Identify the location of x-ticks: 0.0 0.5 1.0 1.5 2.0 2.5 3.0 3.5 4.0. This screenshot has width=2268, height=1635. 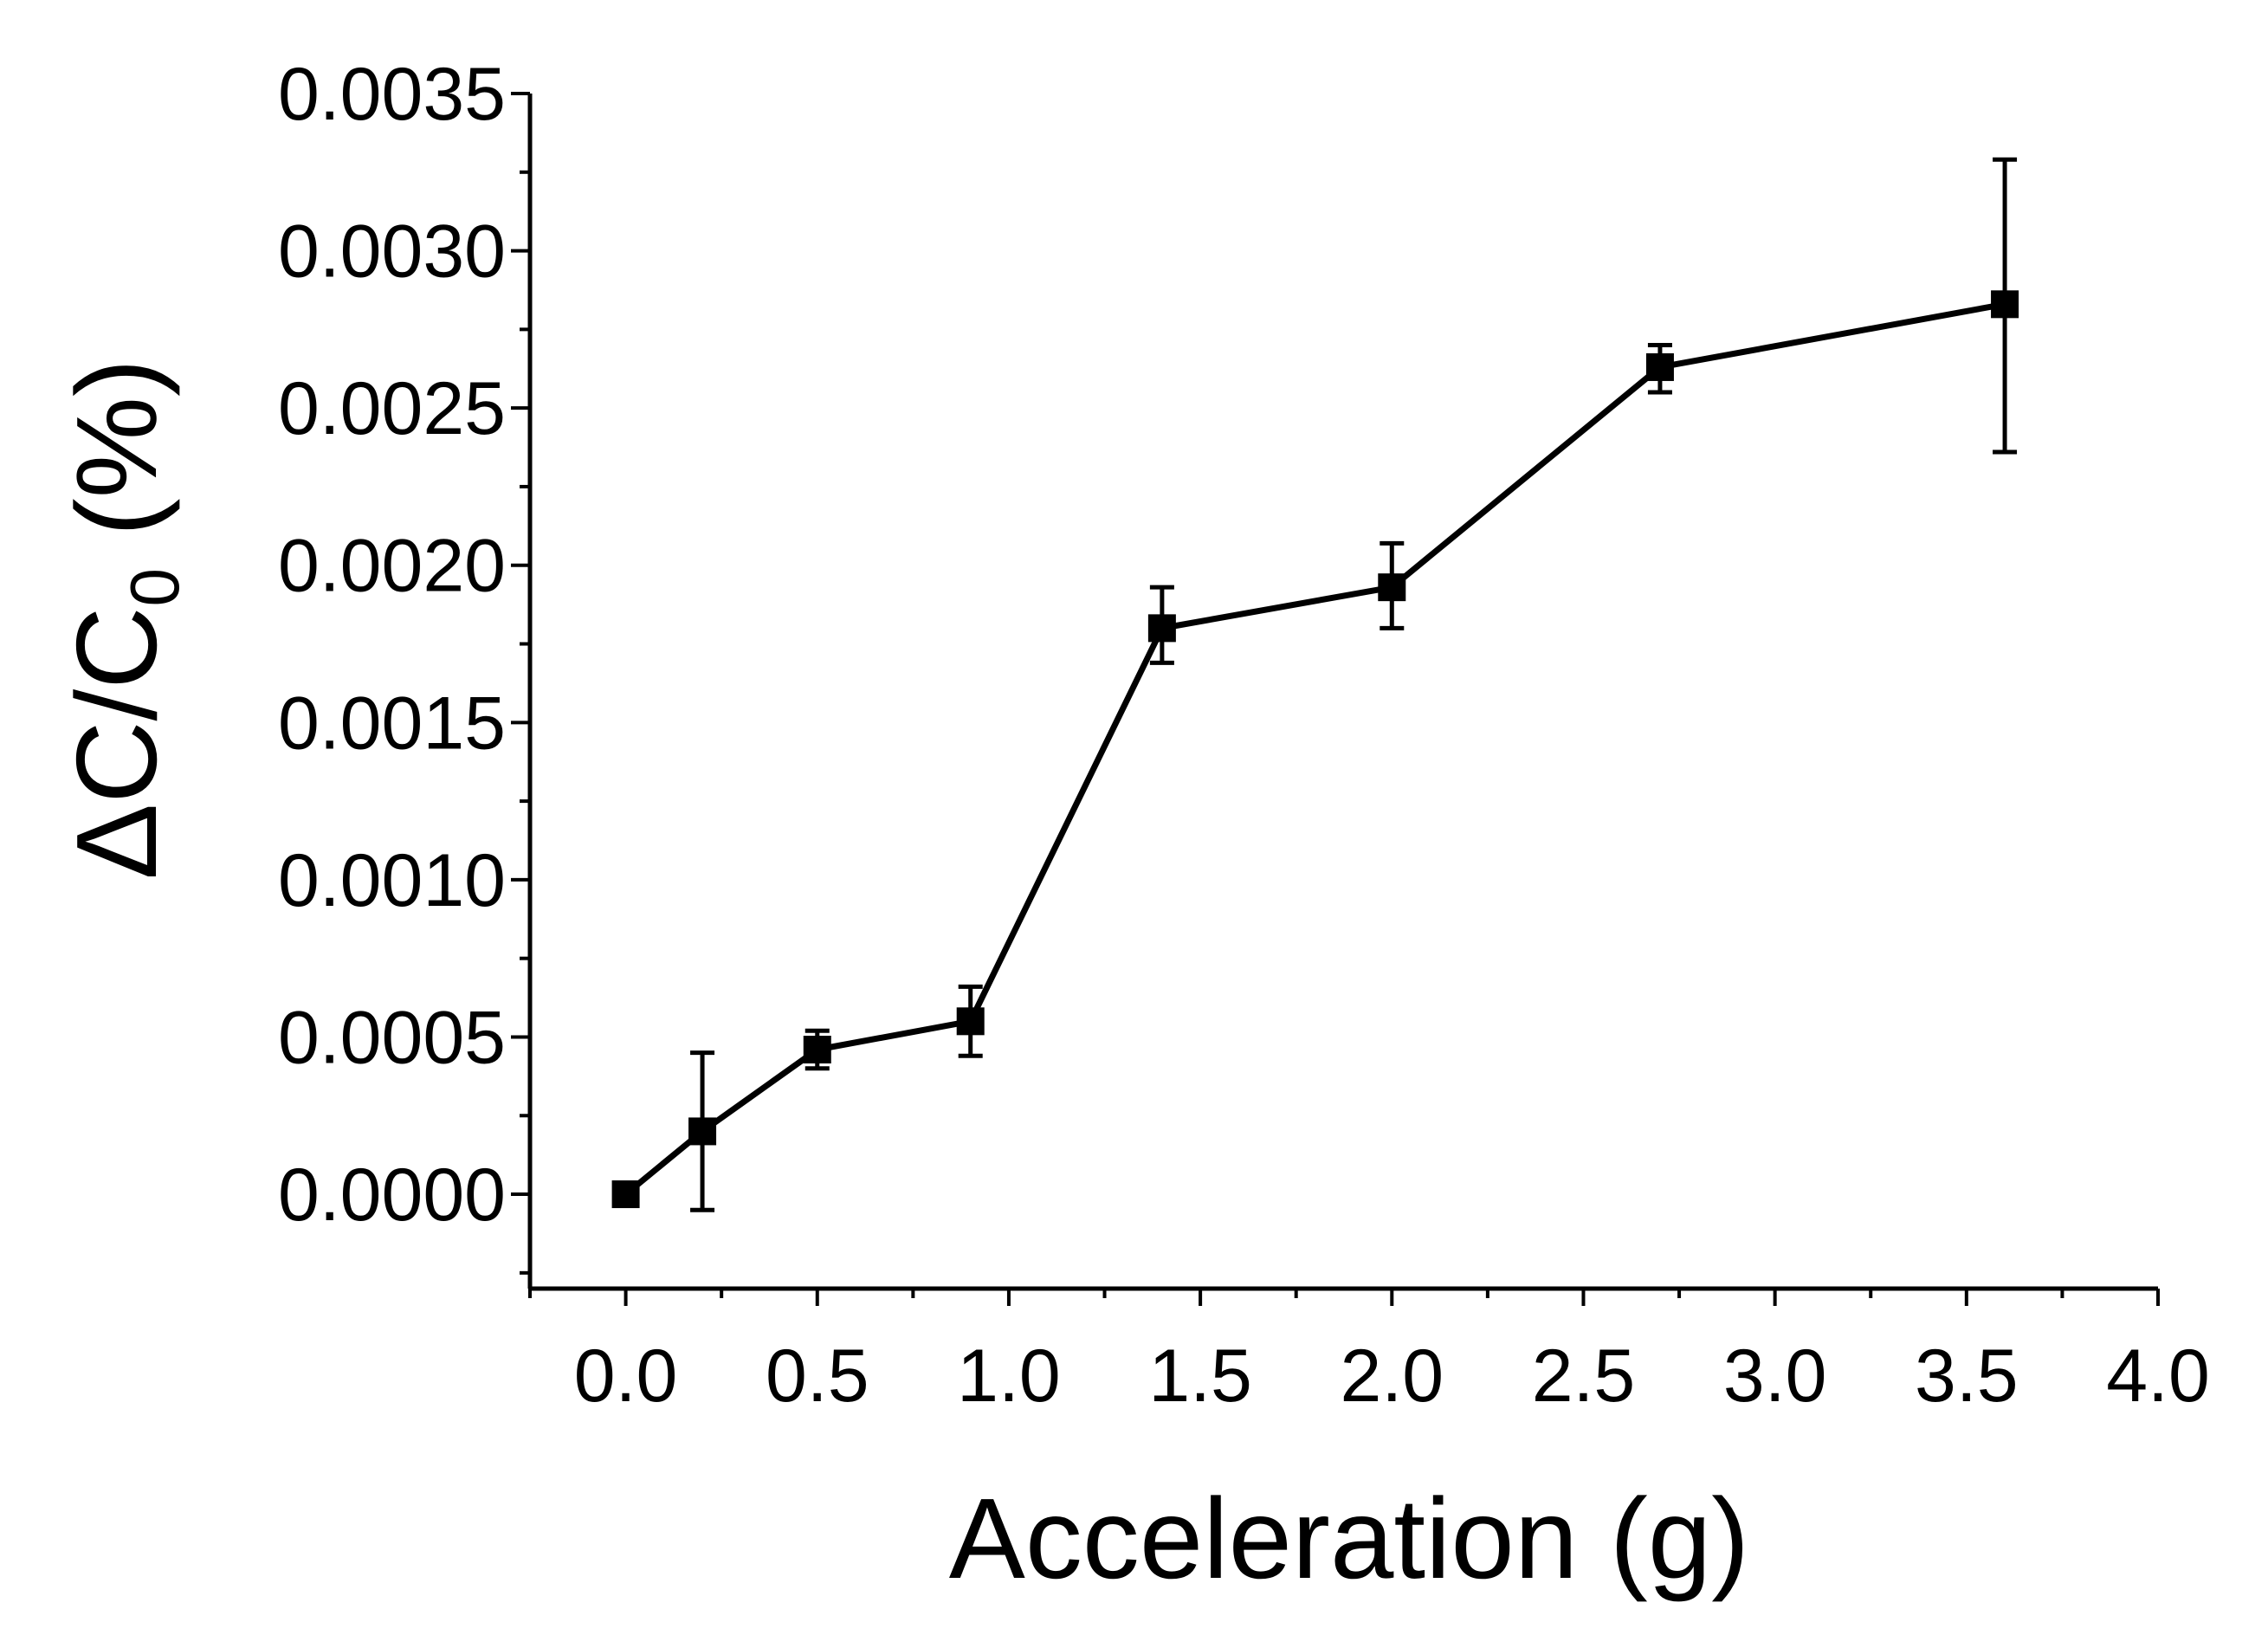
(1369, 1353).